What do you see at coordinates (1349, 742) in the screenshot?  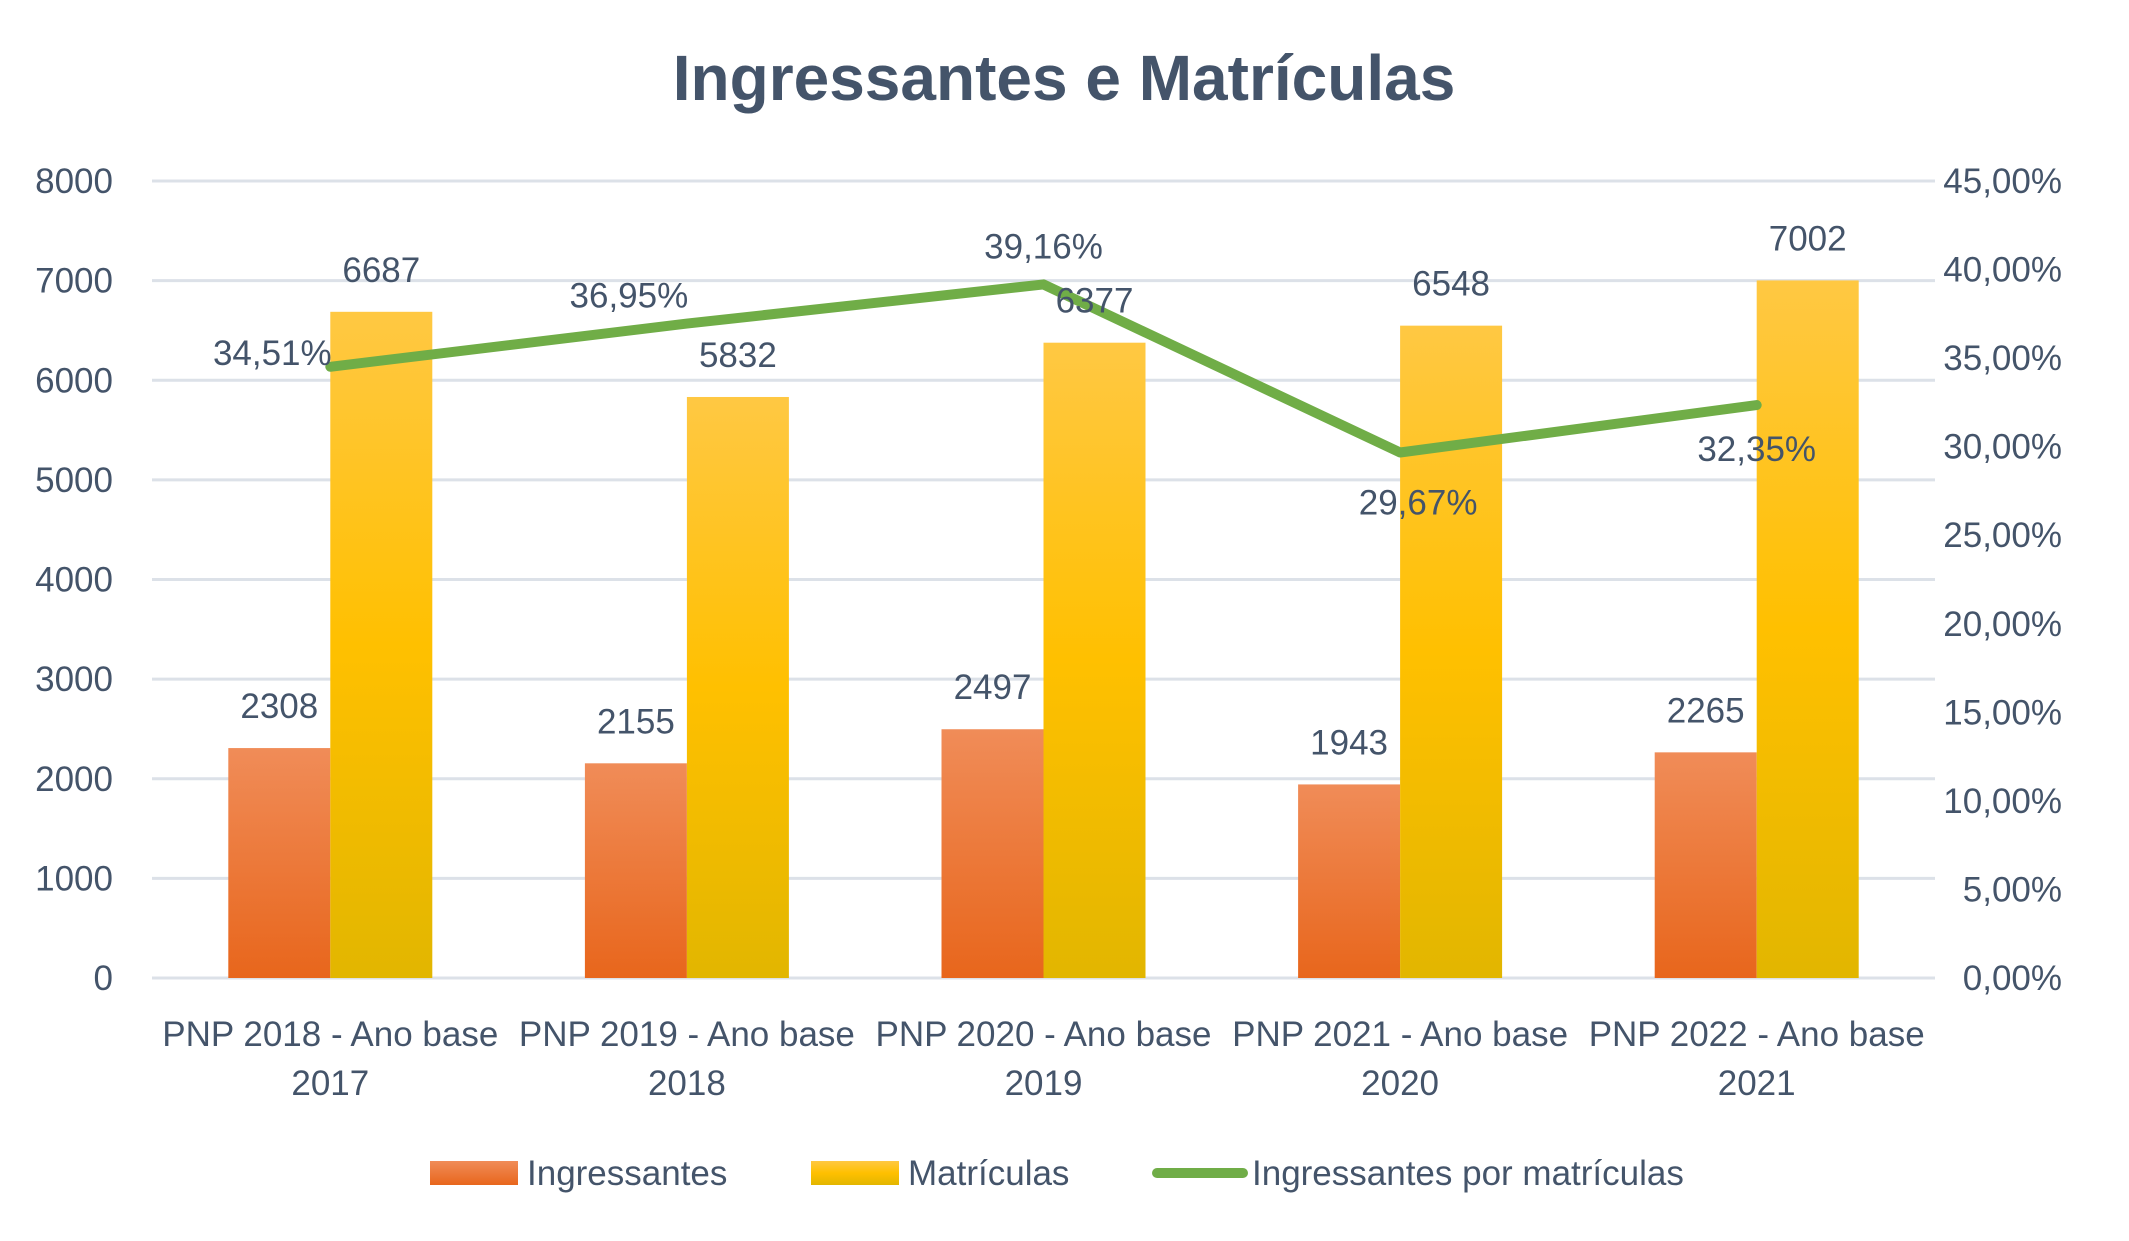 I see `data-label-ingressantes: 1943` at bounding box center [1349, 742].